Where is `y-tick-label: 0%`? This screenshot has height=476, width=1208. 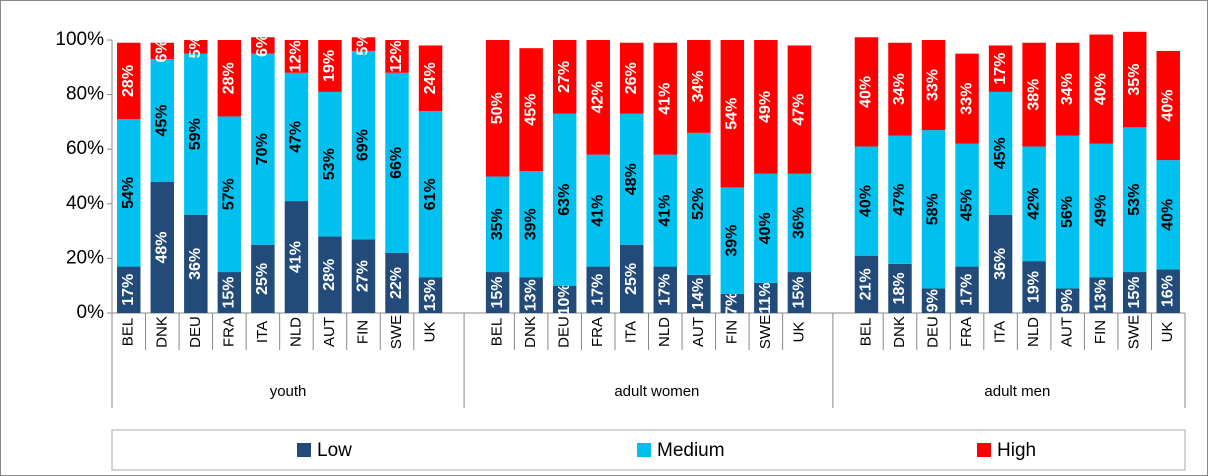
y-tick-label: 0% is located at coordinates (91, 312).